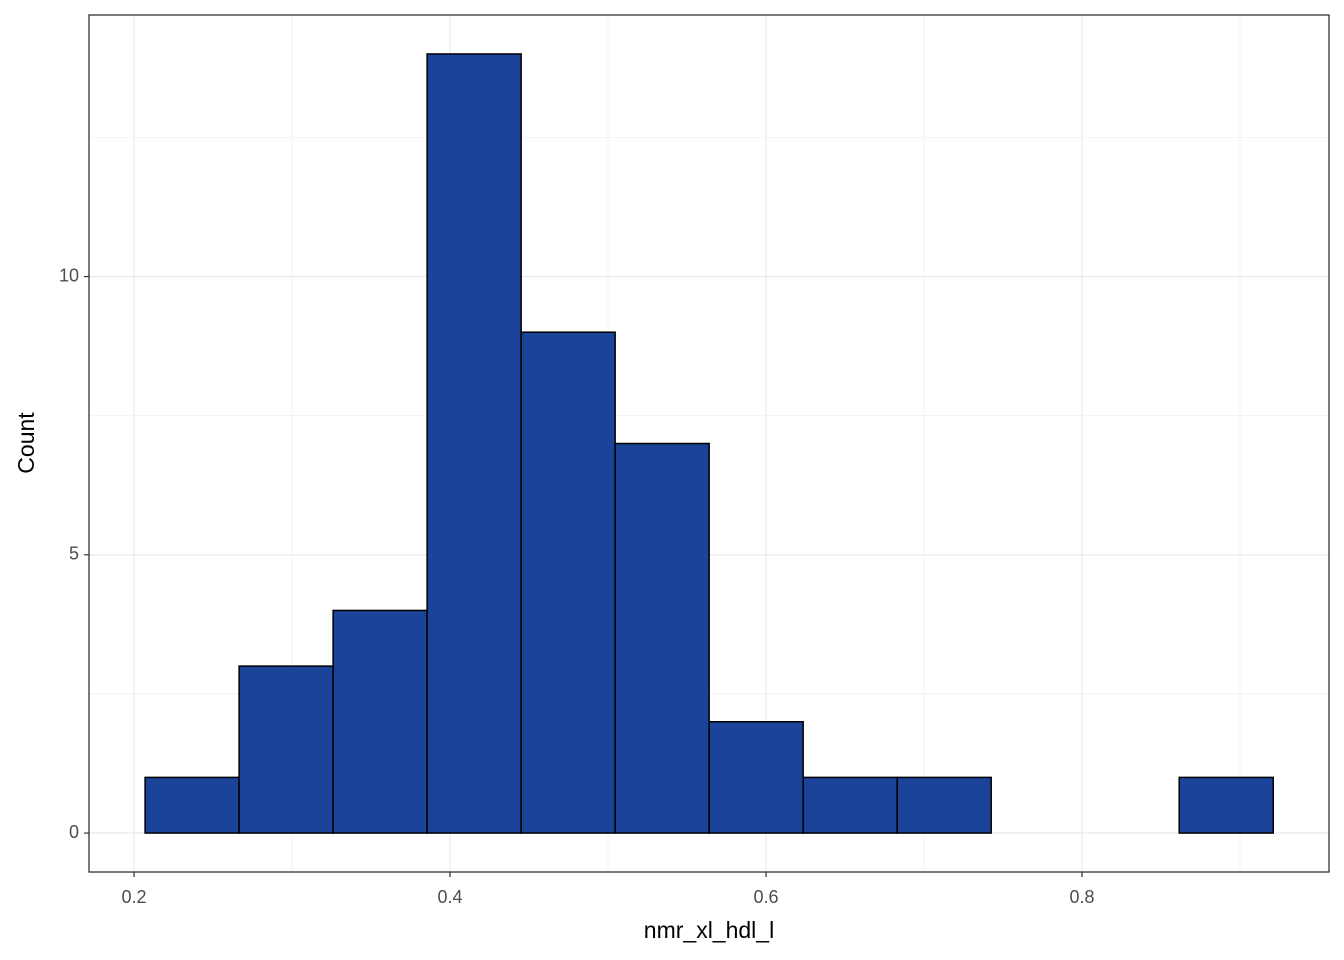  What do you see at coordinates (26, 443) in the screenshot?
I see `y-axis-title: Count` at bounding box center [26, 443].